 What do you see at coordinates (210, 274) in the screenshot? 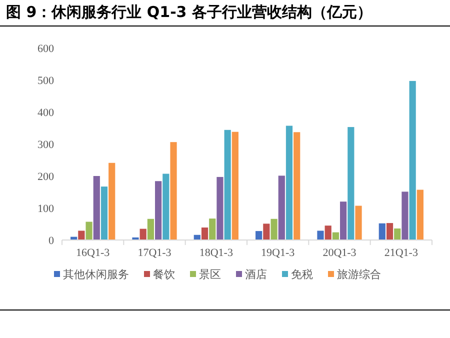
I see `legend-label: 景区` at bounding box center [210, 274].